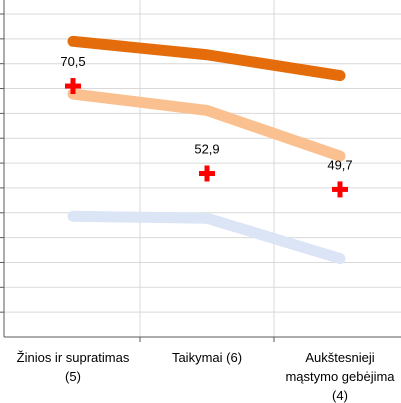  I want to click on data-label: 52,9, so click(206, 149).